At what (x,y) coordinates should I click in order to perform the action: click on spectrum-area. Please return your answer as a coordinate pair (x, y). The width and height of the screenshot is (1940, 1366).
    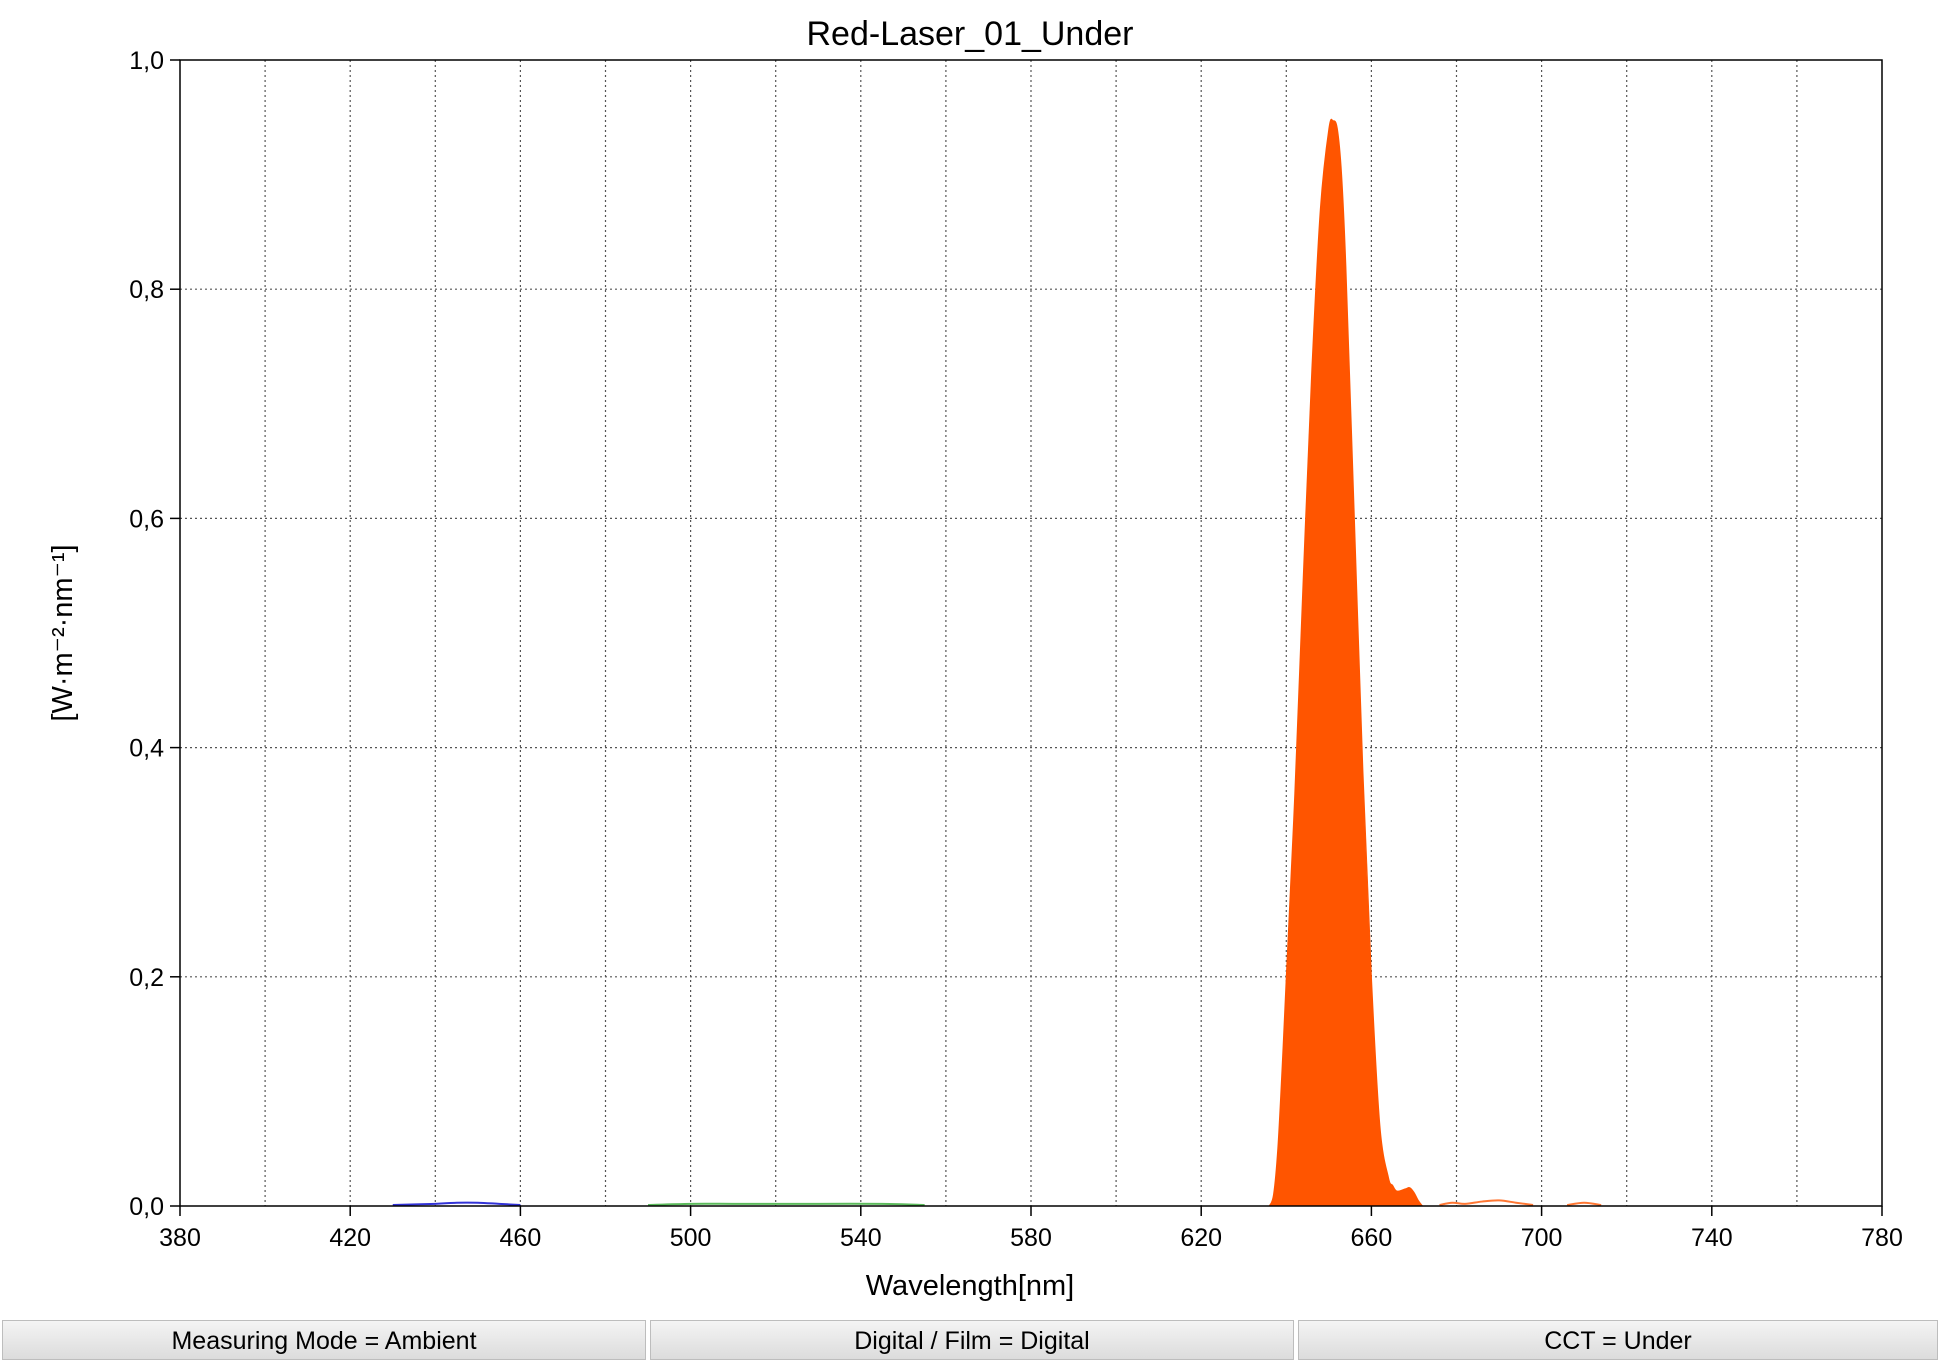
    Looking at the image, I should click on (1346, 662).